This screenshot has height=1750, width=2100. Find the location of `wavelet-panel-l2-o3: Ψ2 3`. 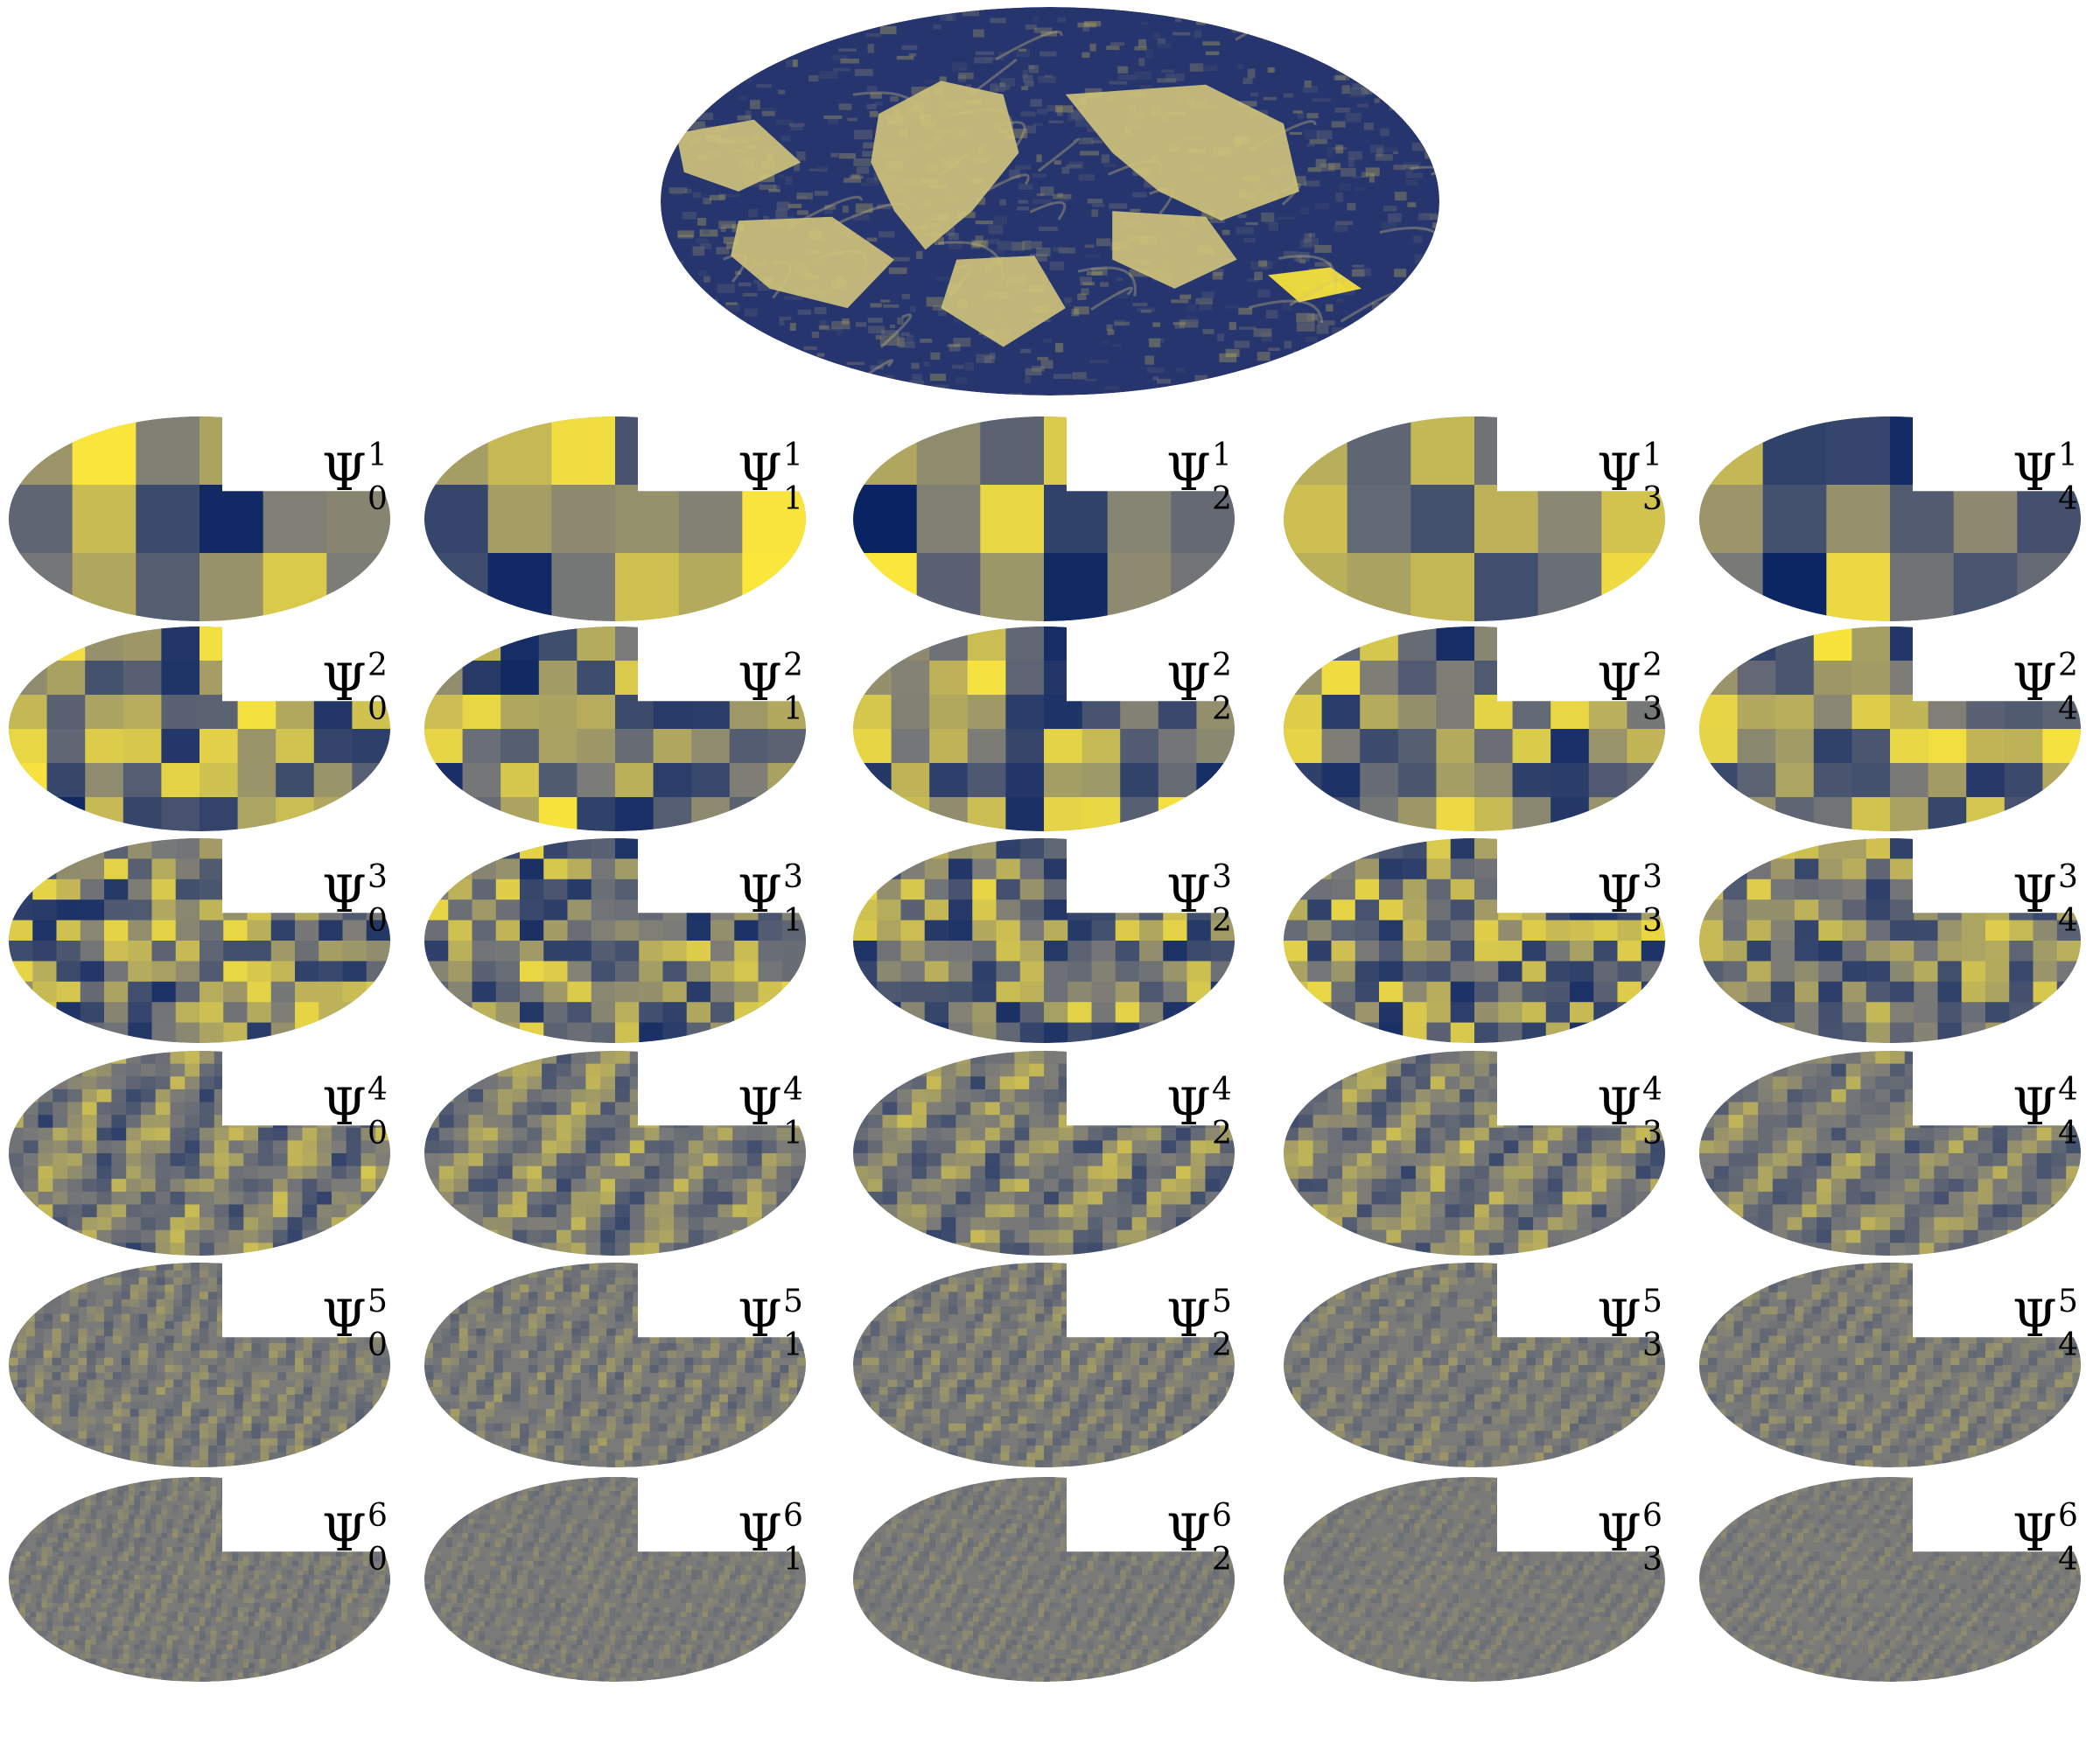

wavelet-panel-l2-o3: Ψ2 3 is located at coordinates (1503, 726).